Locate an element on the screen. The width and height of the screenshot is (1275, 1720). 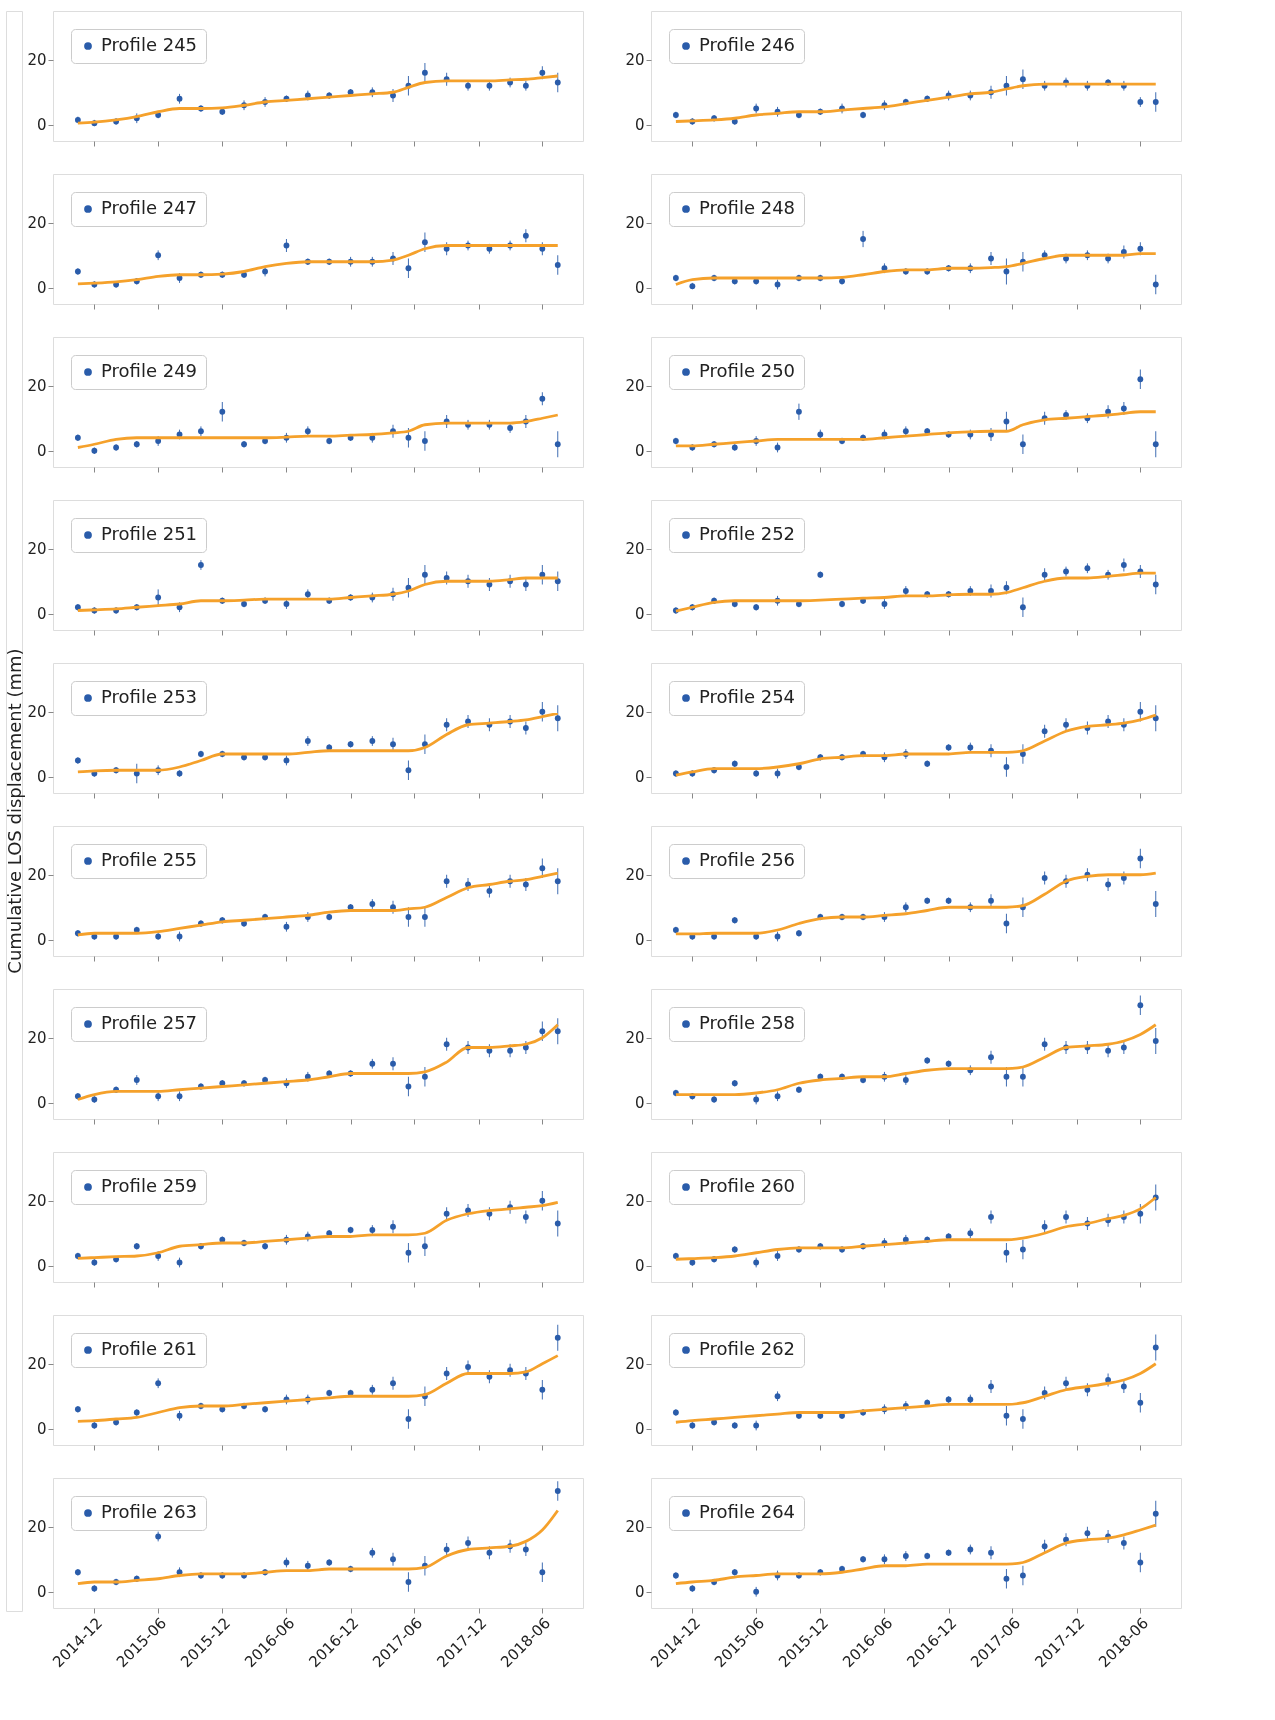
legend-label: Profile 252 is located at coordinates (747, 533).